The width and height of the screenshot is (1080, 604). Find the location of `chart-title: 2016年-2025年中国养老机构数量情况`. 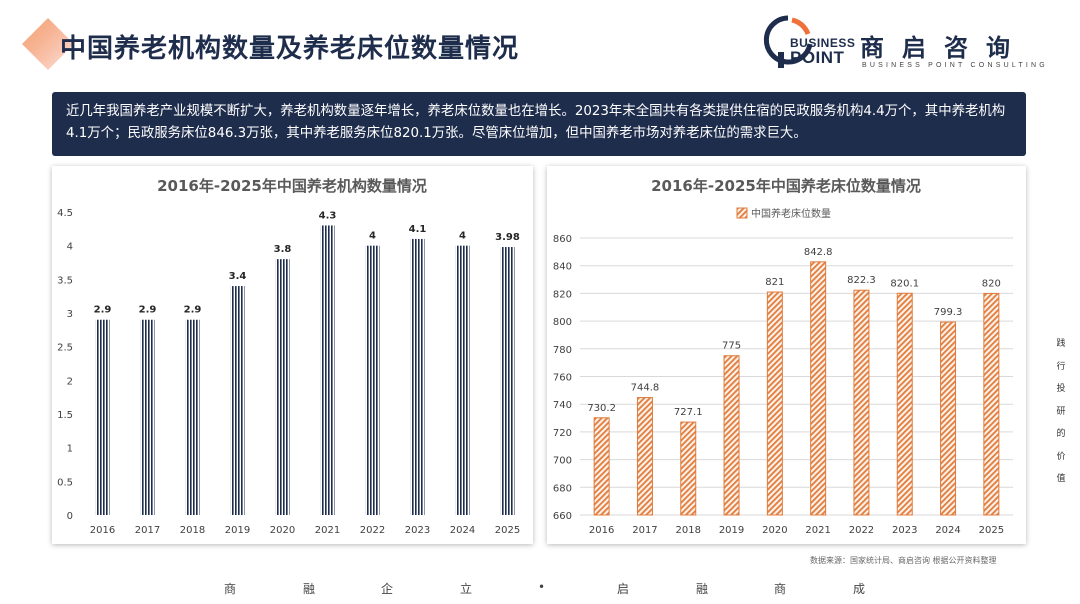

chart-title: 2016年-2025年中国养老机构数量情况 is located at coordinates (292, 186).